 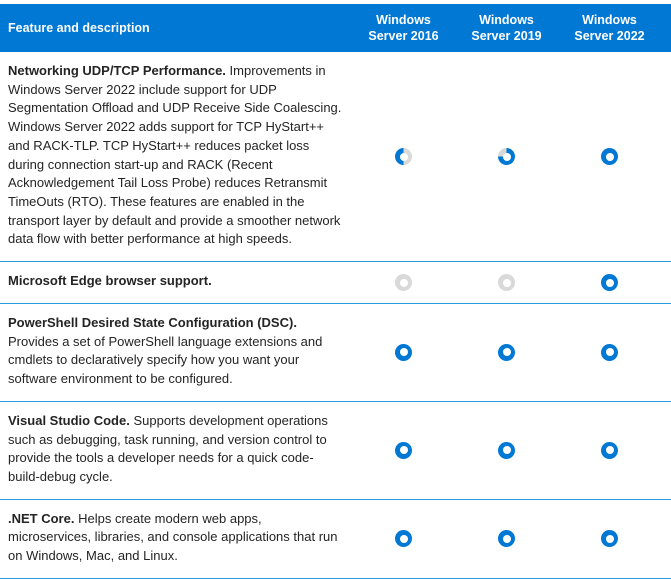 I want to click on column-header-server-2019: Windows Server 2019, so click(x=506, y=27).